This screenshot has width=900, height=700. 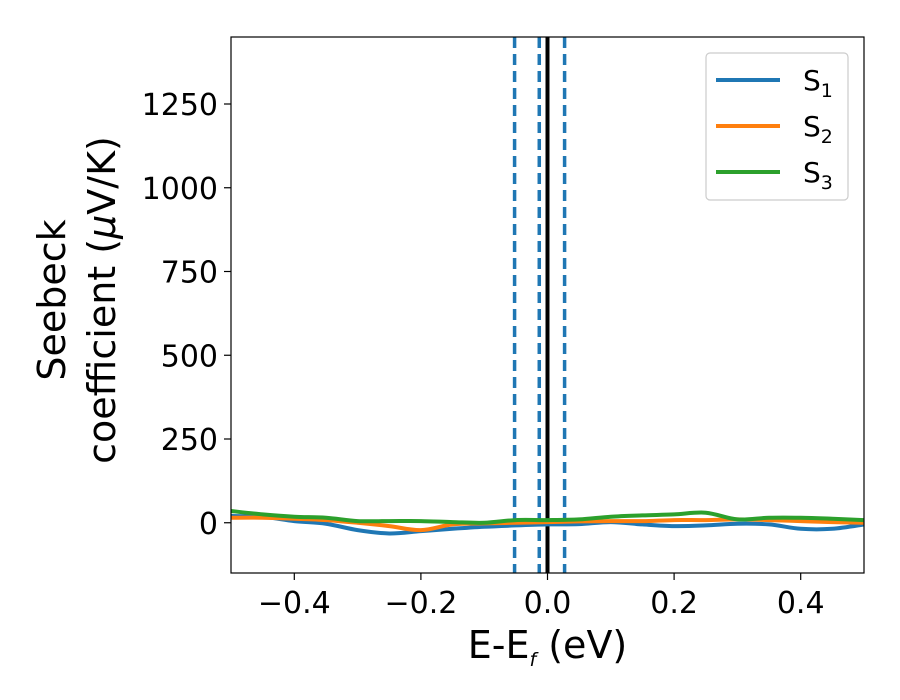 What do you see at coordinates (180, 189) in the screenshot?
I see `y-tick-label: 1000` at bounding box center [180, 189].